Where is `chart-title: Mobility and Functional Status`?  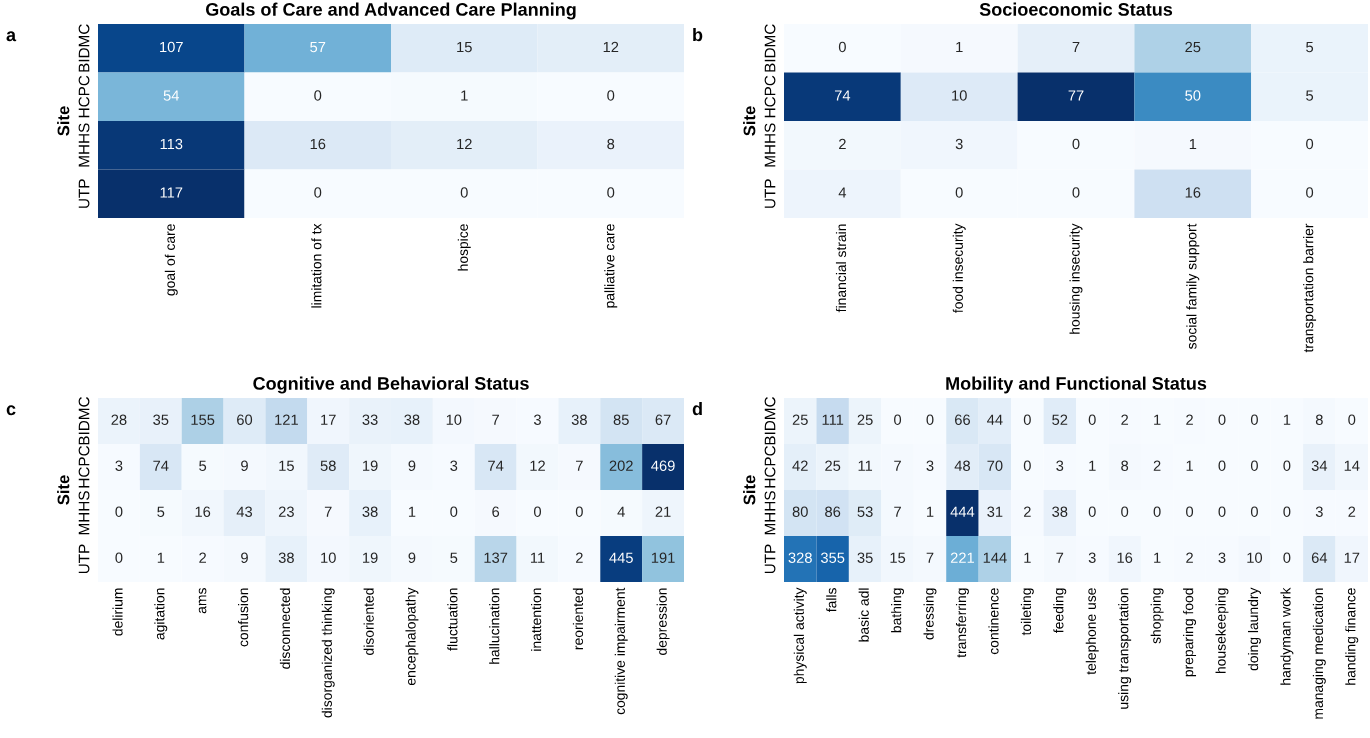 chart-title: Mobility and Functional Status is located at coordinates (1076, 385).